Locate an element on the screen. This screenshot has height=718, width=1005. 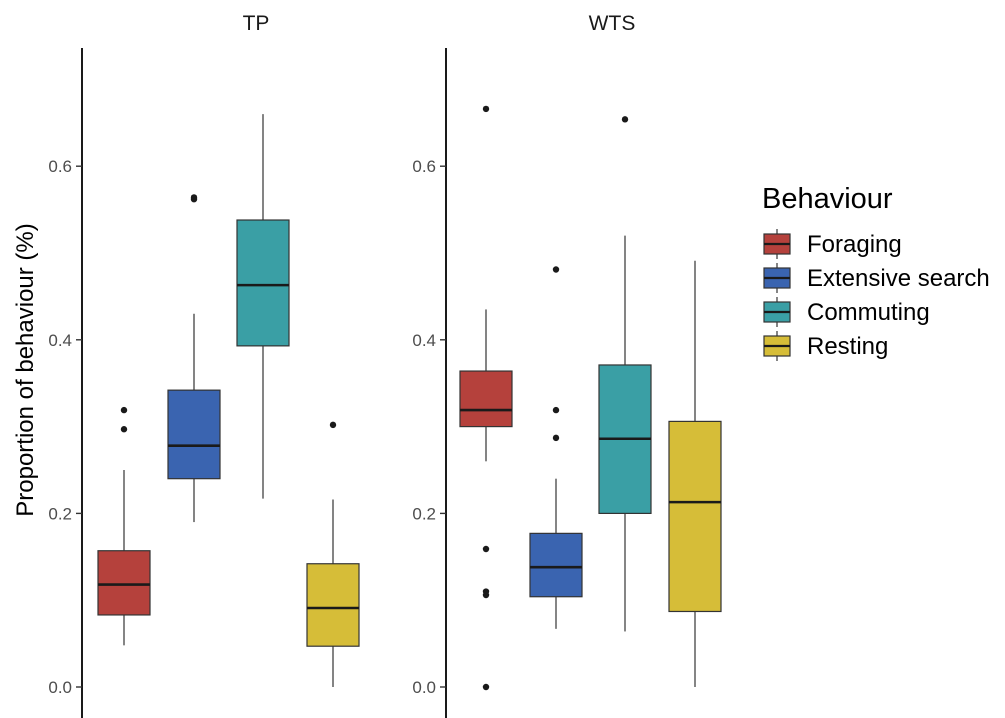
legend-label: Extensive search is located at coordinates (898, 278).